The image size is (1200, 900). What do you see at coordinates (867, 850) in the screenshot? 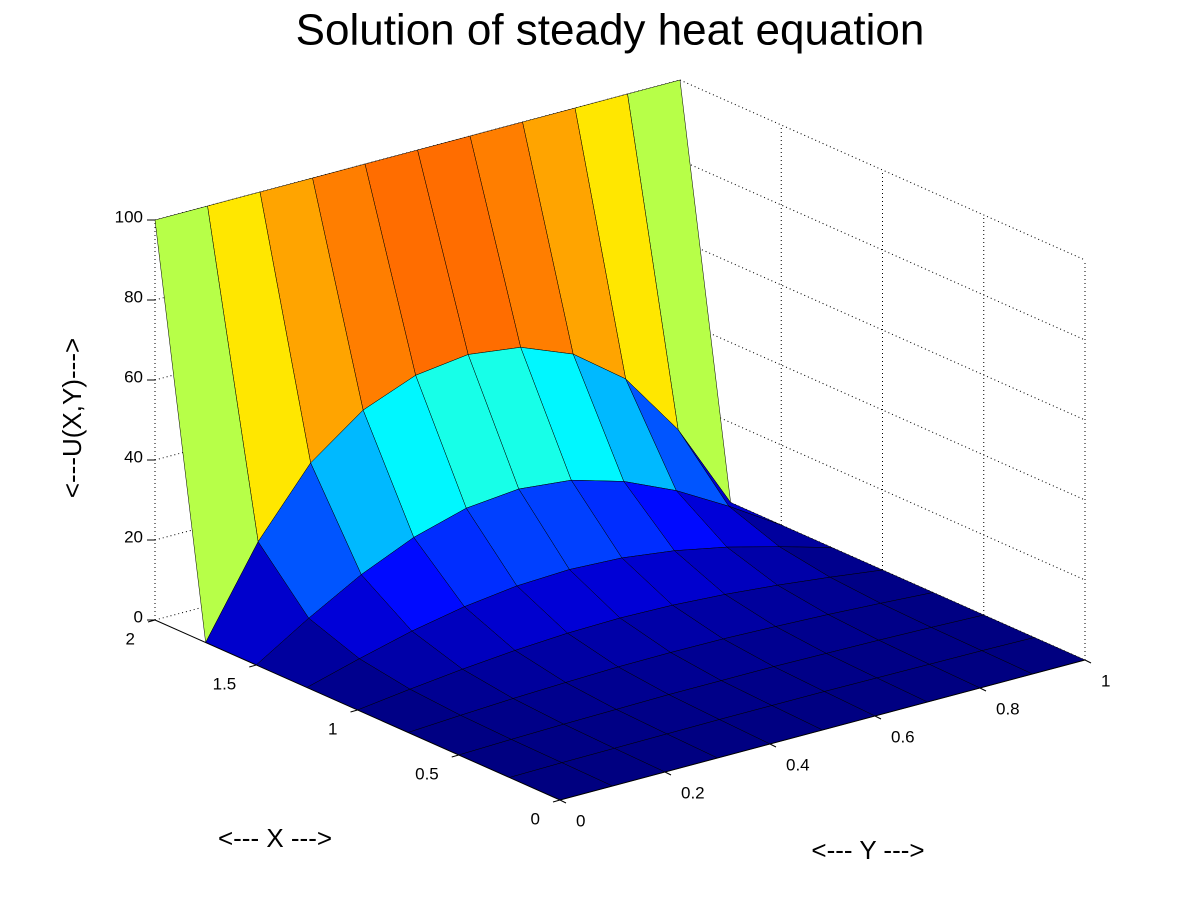
I see `y-axis-label: <--- Y --->` at bounding box center [867, 850].